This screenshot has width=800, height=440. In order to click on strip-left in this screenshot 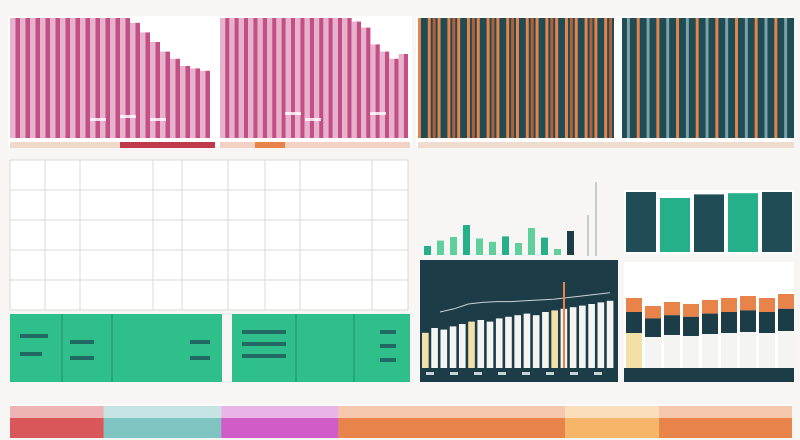, I will do `click(112, 145)`.